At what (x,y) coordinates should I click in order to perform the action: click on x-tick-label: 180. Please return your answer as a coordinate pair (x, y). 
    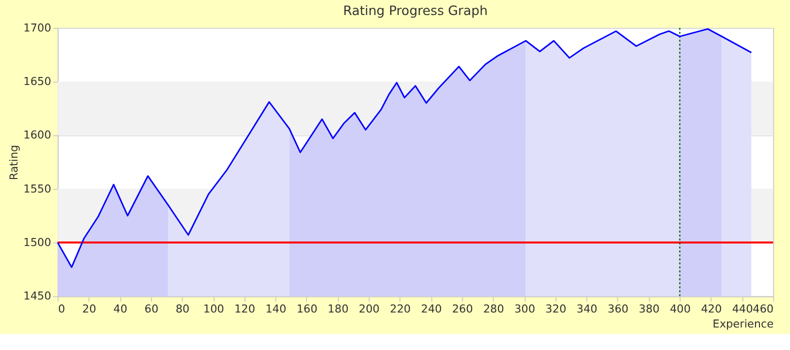
    Looking at the image, I should click on (338, 309).